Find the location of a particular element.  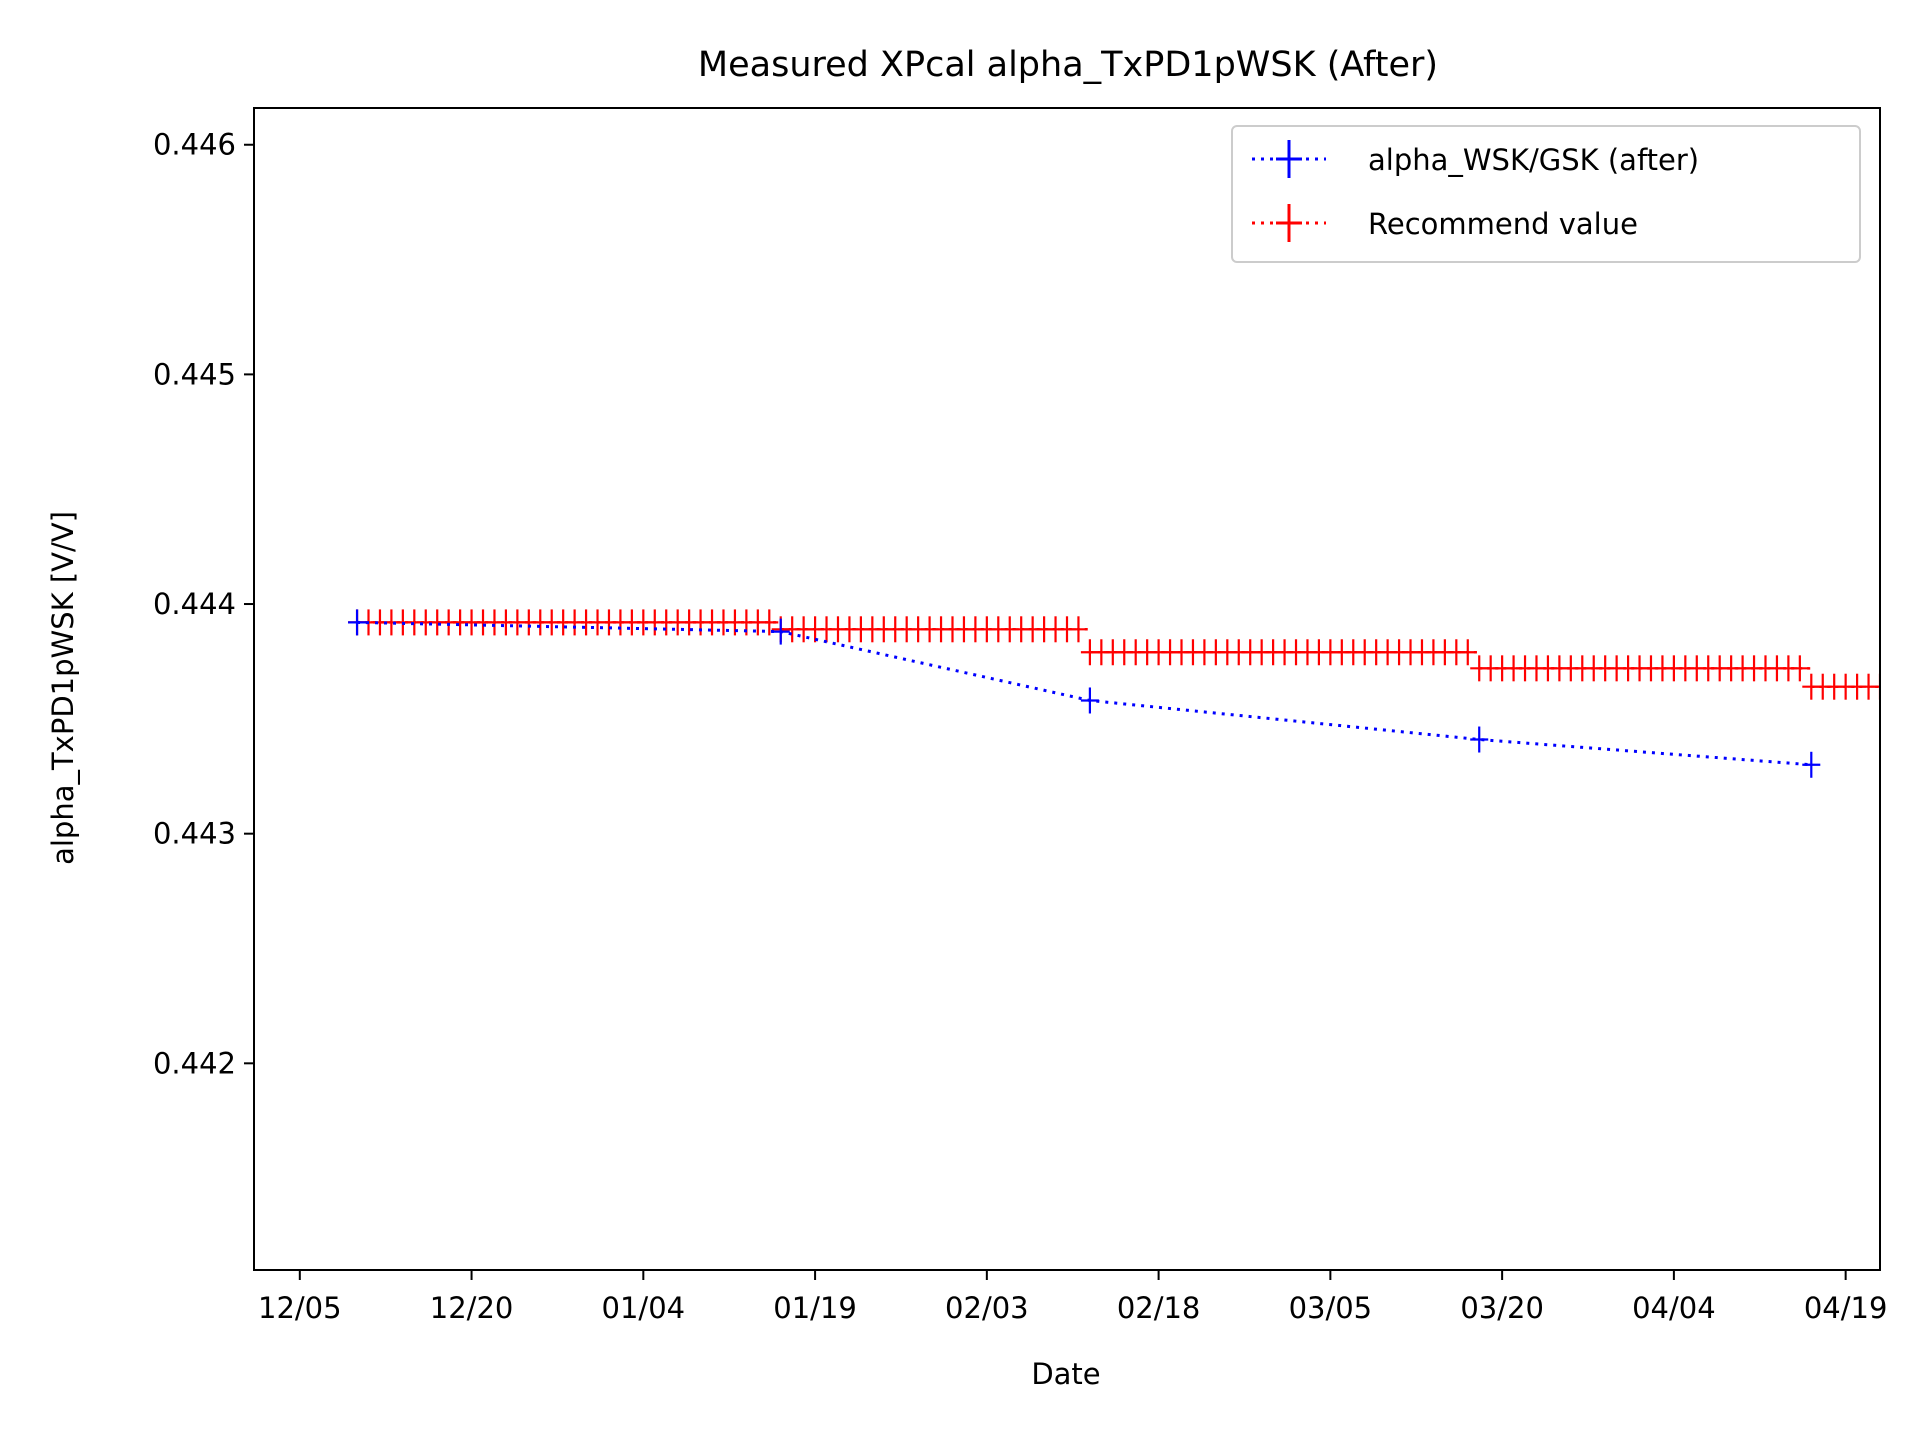

x-tick-label: 12/20 is located at coordinates (472, 1308).